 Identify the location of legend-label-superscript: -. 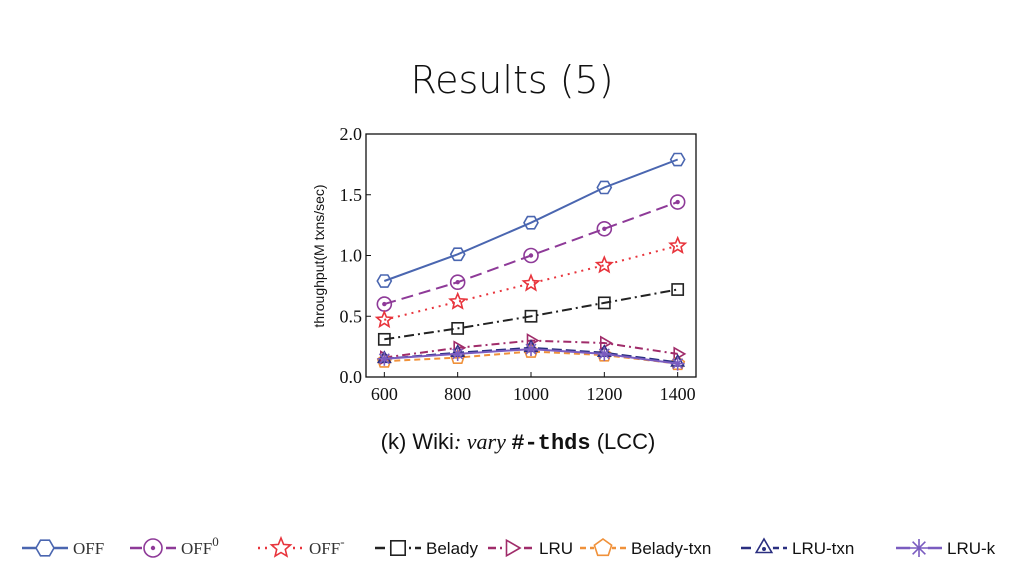
(342, 541).